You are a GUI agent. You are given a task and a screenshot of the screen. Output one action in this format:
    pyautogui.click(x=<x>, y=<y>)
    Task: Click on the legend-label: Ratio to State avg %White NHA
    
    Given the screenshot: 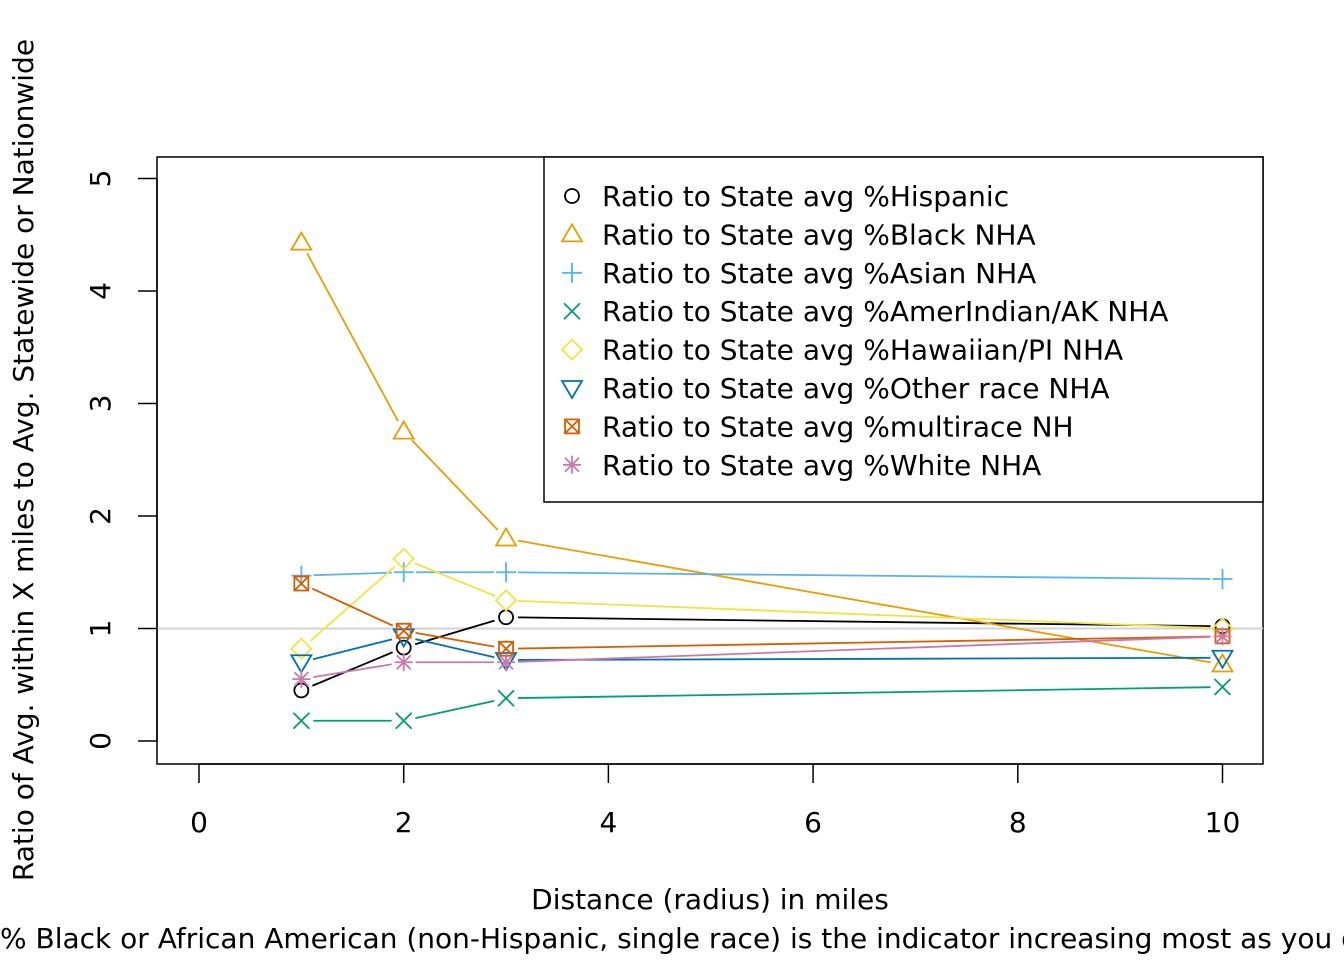 What is the action you would take?
    pyautogui.click(x=821, y=465)
    